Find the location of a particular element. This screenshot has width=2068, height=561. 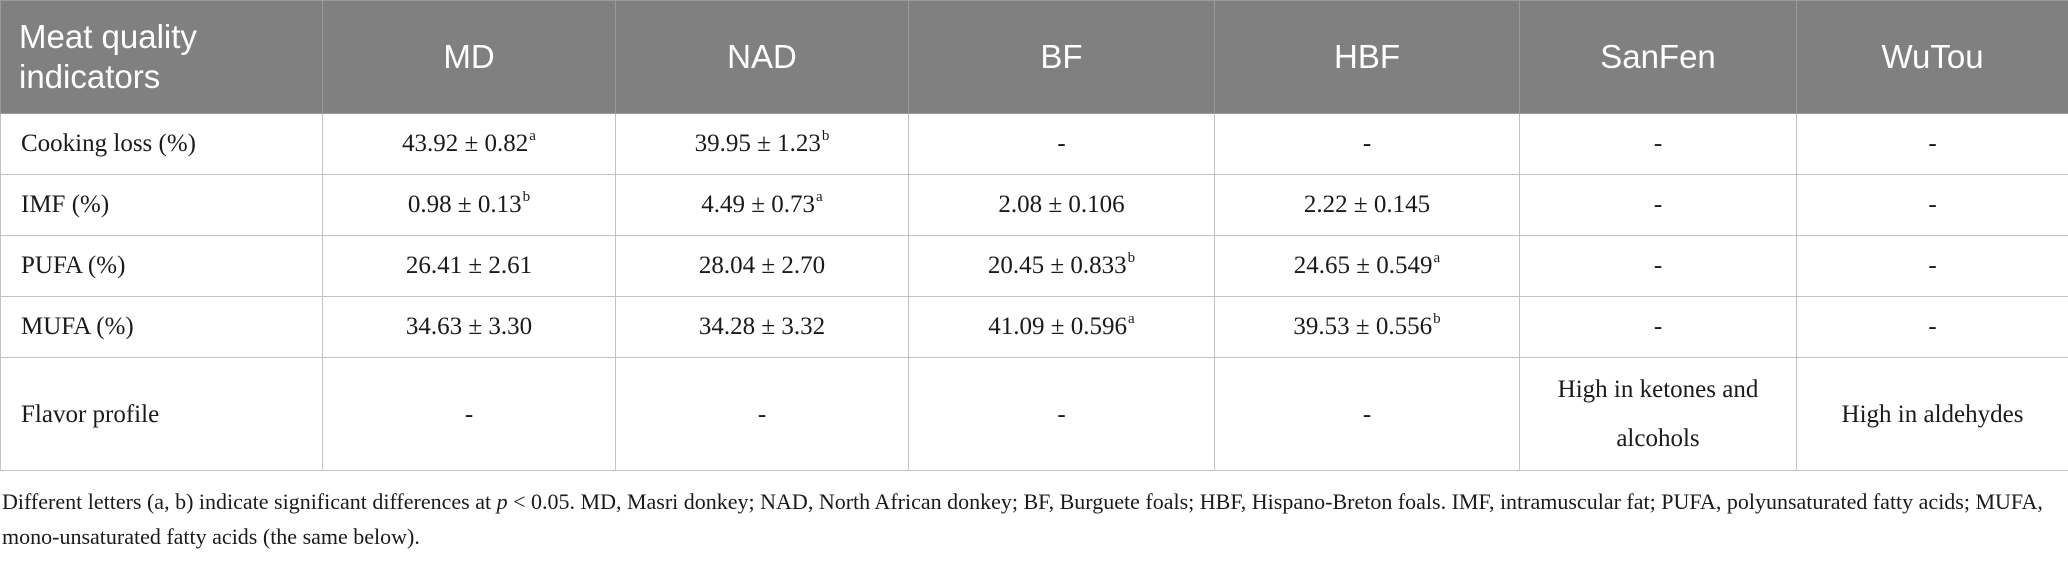

row-label: Cooking loss (%) is located at coordinates (161, 144).